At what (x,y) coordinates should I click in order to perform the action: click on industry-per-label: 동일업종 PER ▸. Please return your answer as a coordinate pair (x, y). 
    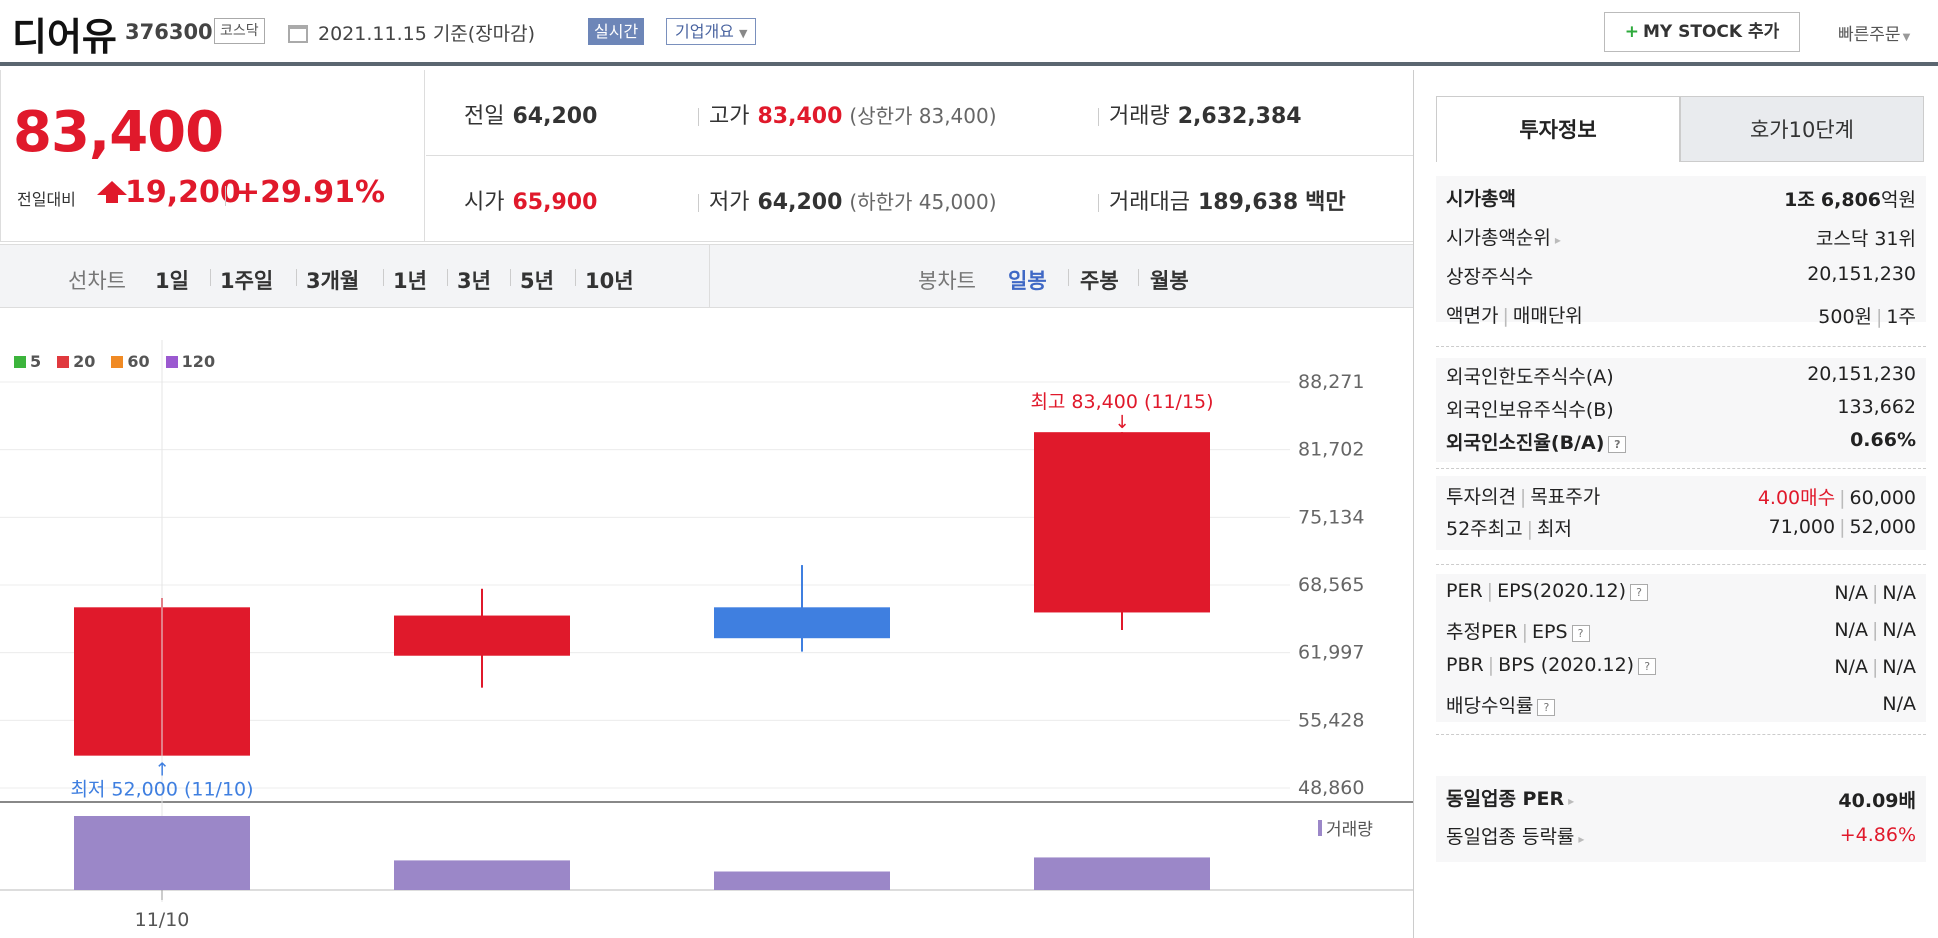
    Looking at the image, I should click on (1510, 797).